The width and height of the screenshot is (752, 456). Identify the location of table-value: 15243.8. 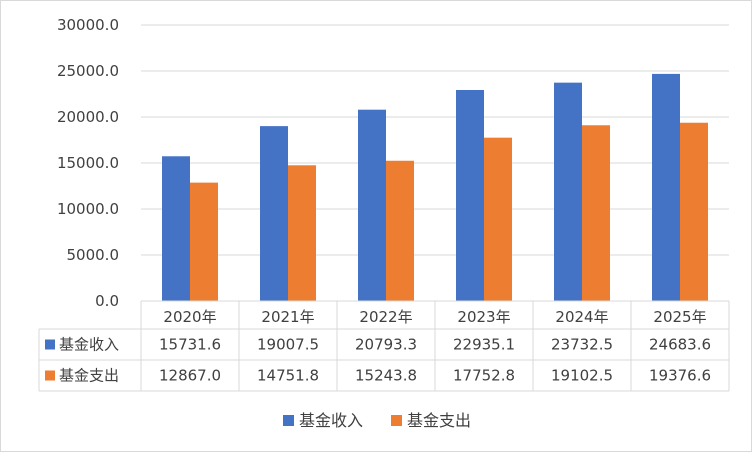
(386, 376).